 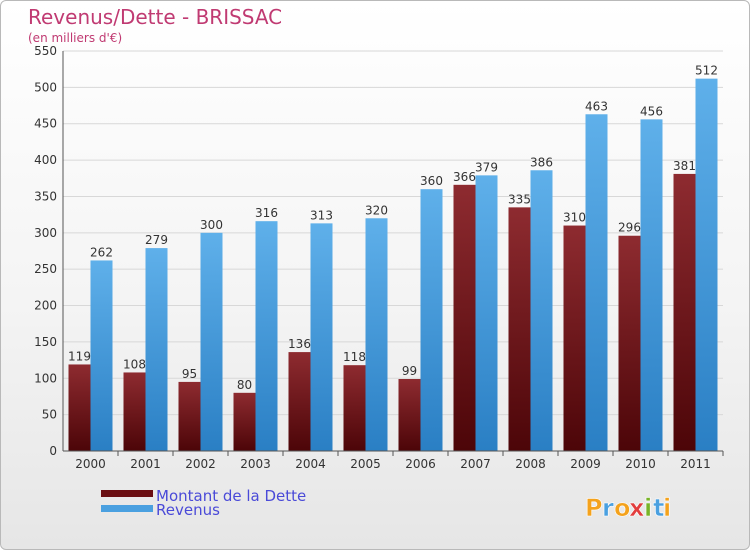 I want to click on legend: Montant de la Dette Revenus, so click(x=203, y=503).